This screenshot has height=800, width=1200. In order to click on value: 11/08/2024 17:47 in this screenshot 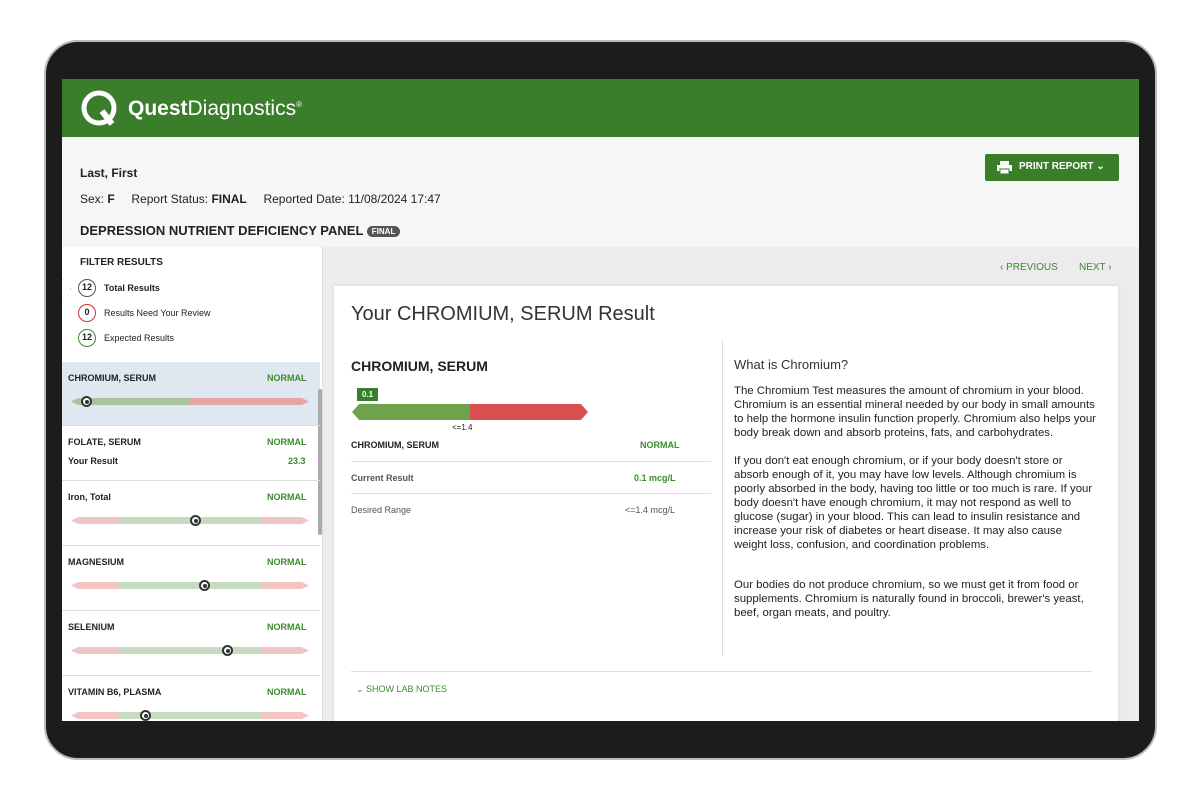, I will do `click(394, 199)`.